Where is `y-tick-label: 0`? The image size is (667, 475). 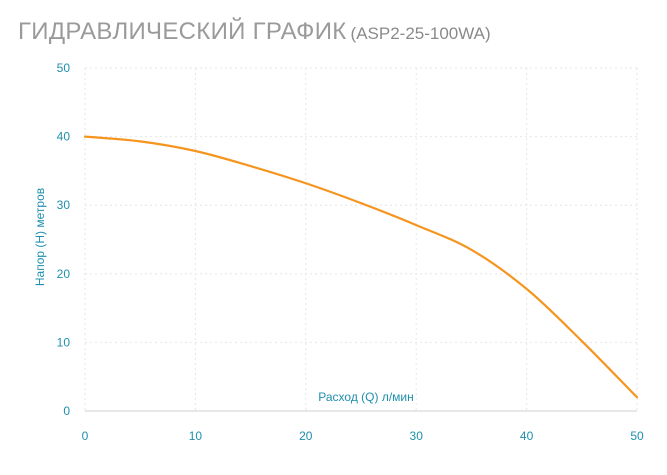 y-tick-label: 0 is located at coordinates (66, 411).